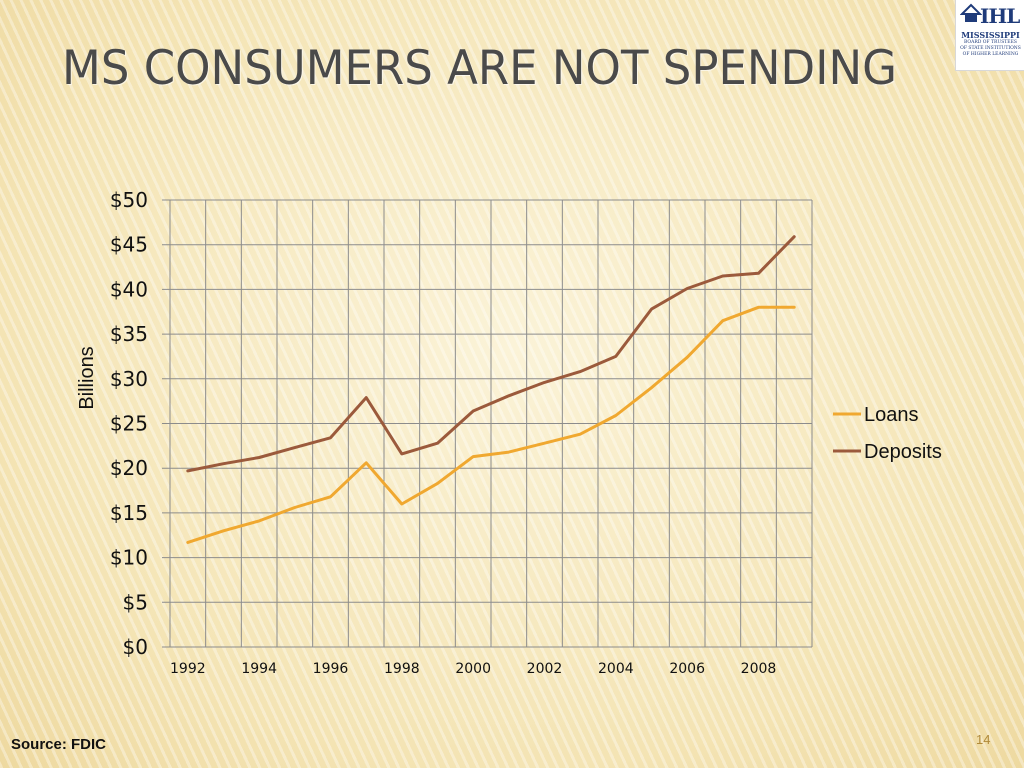 This screenshot has width=1024, height=768. I want to click on x-tick-label: 1996, so click(331, 669).